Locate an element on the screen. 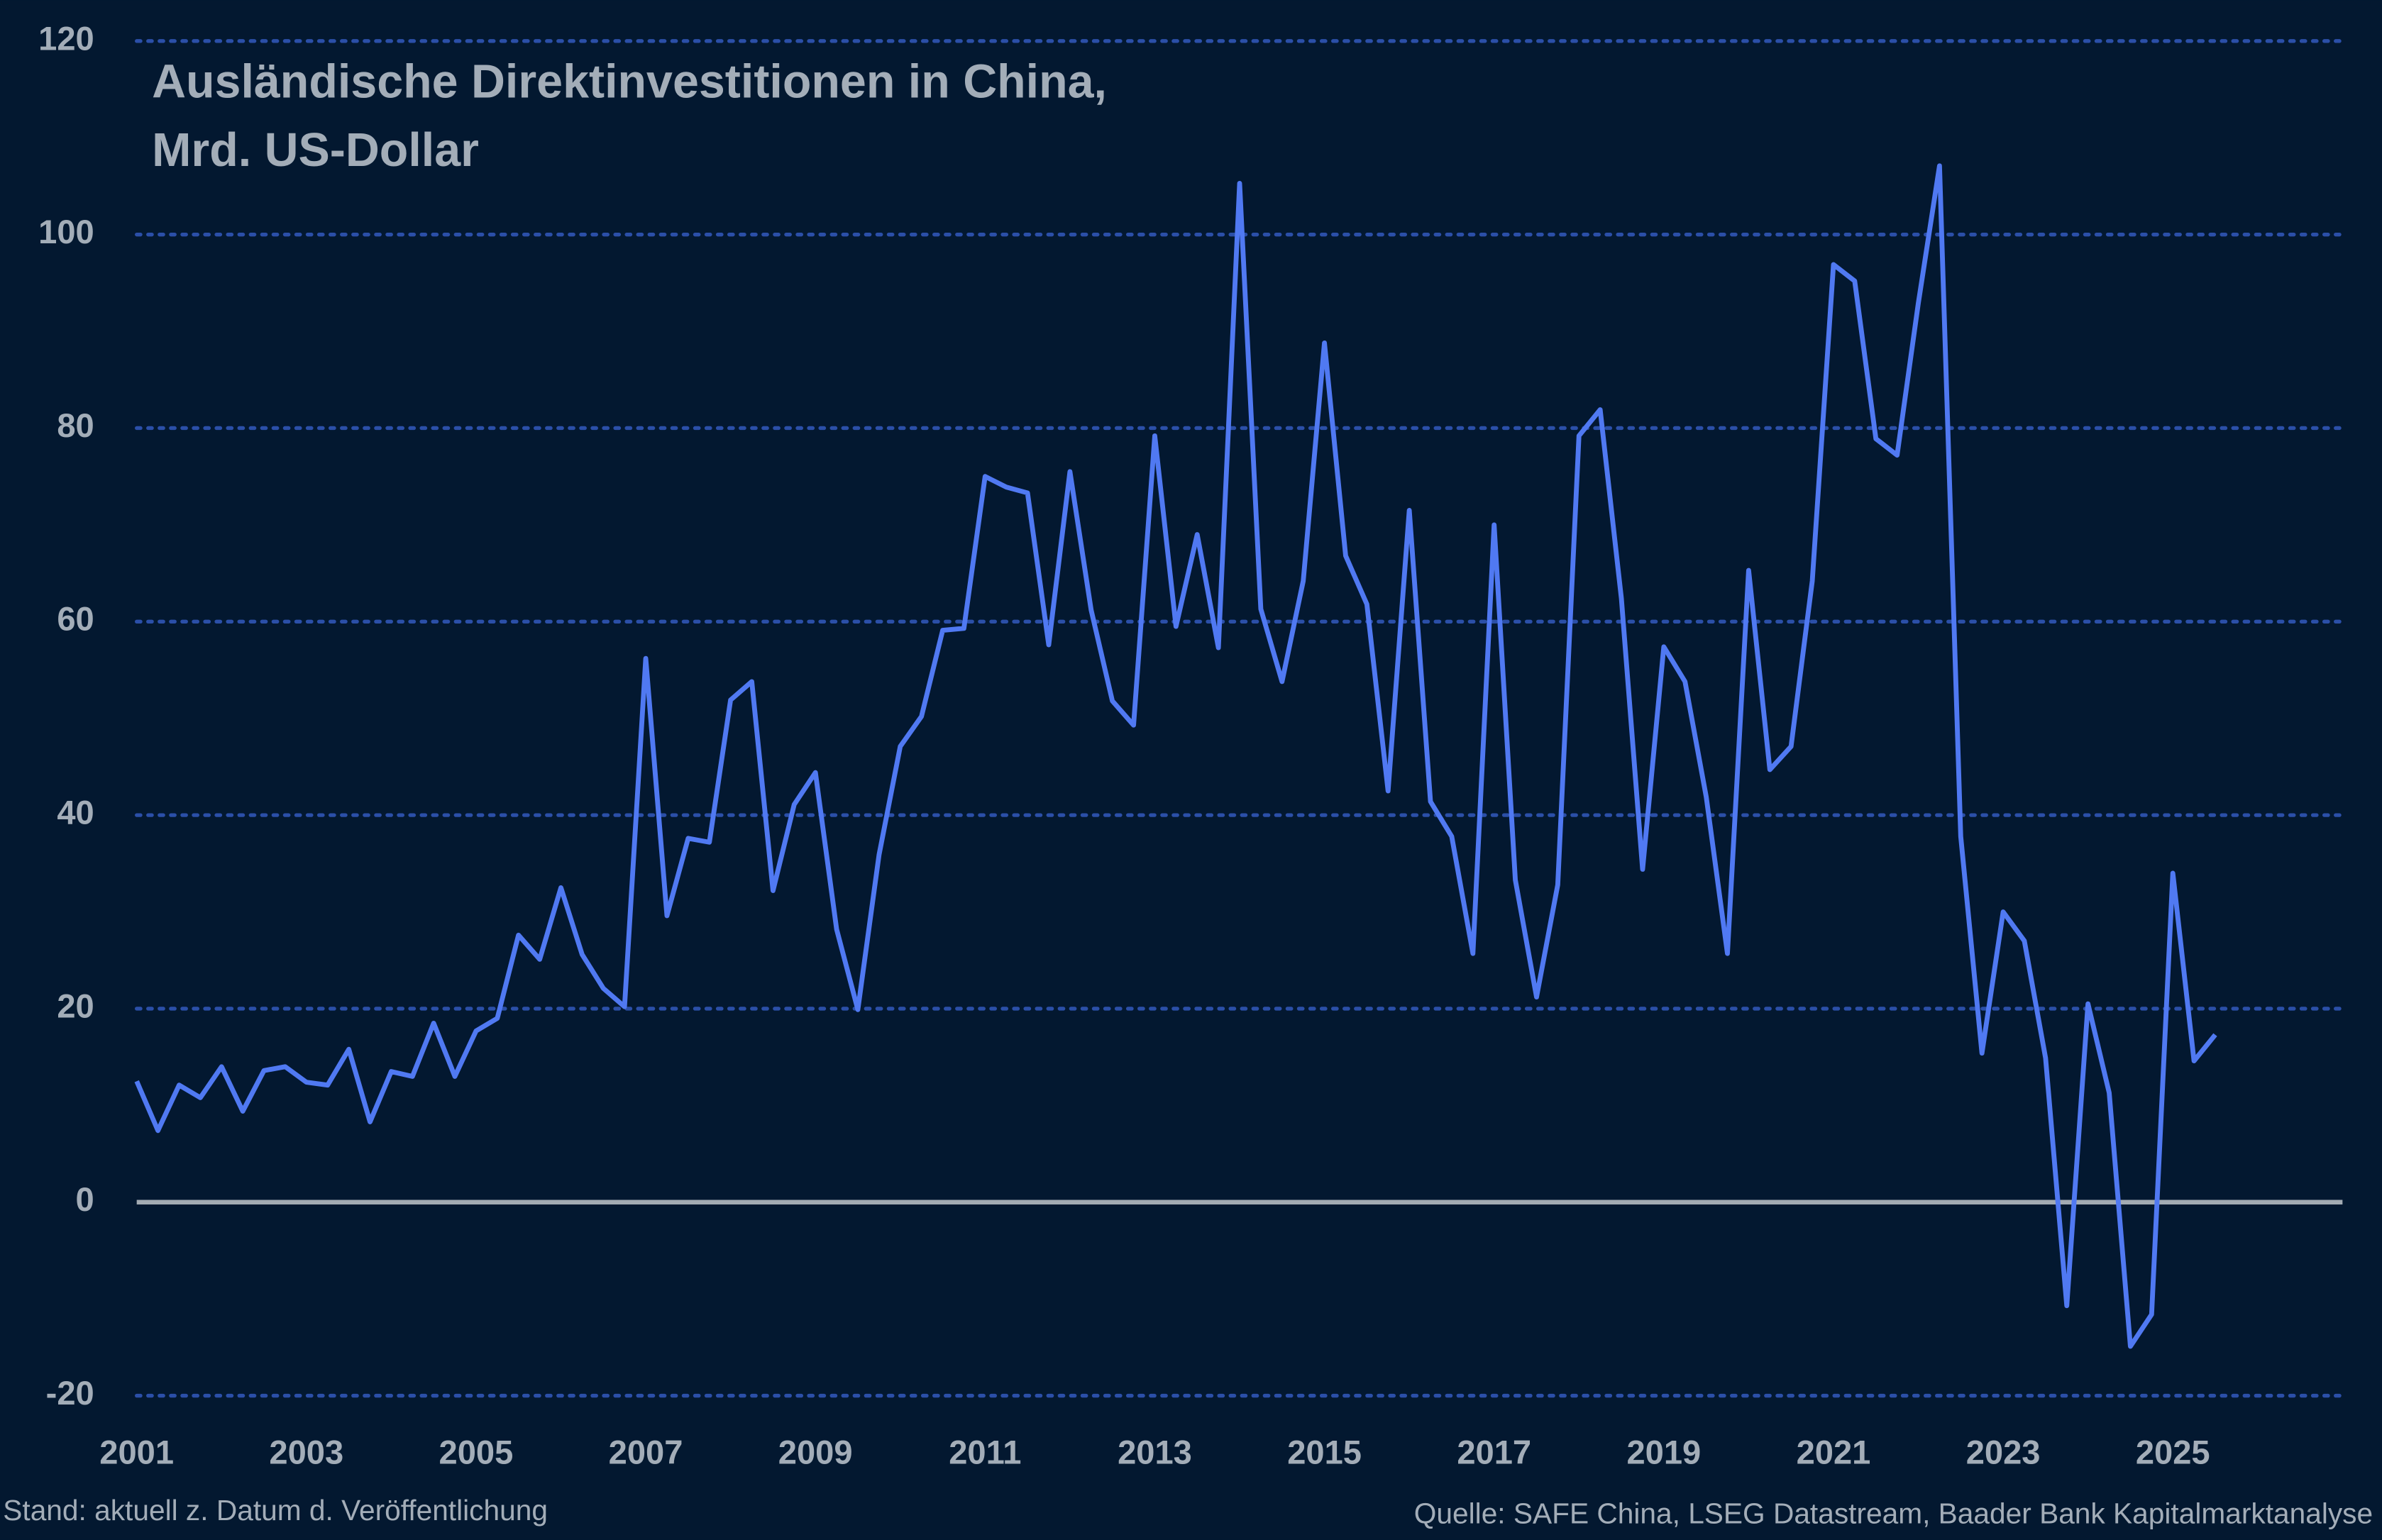 The image size is (2382, 1540). x-tick-label: 2025 is located at coordinates (2173, 1452).